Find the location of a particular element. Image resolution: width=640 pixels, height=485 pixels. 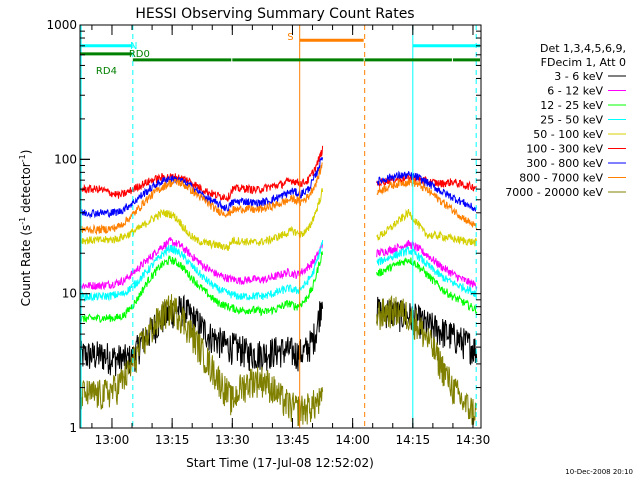

legend-label-4: 50 - 100 keV is located at coordinates (568, 134).